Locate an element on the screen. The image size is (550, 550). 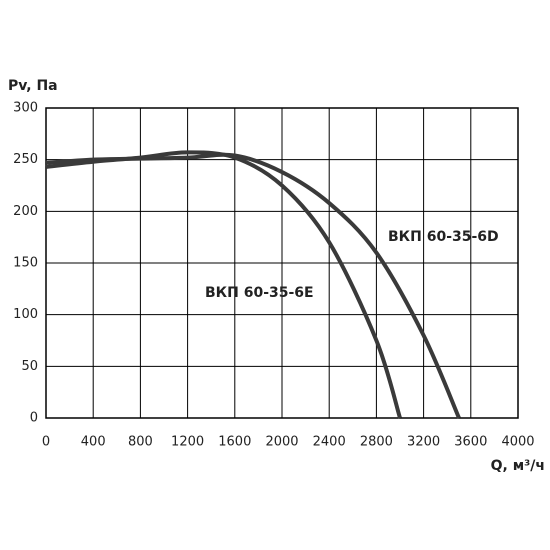
x-tick-label: 3200 is located at coordinates (423, 442).